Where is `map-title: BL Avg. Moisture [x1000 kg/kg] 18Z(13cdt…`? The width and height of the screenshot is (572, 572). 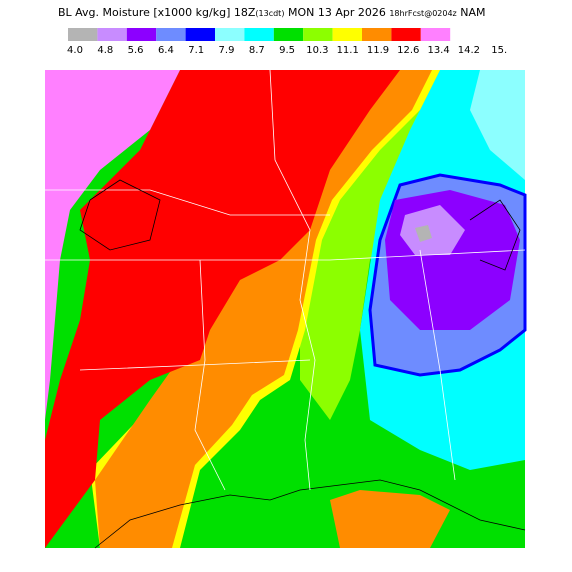 map-title: BL Avg. Moisture [x1000 kg/kg] 18Z(13cdt… is located at coordinates (272, 12).